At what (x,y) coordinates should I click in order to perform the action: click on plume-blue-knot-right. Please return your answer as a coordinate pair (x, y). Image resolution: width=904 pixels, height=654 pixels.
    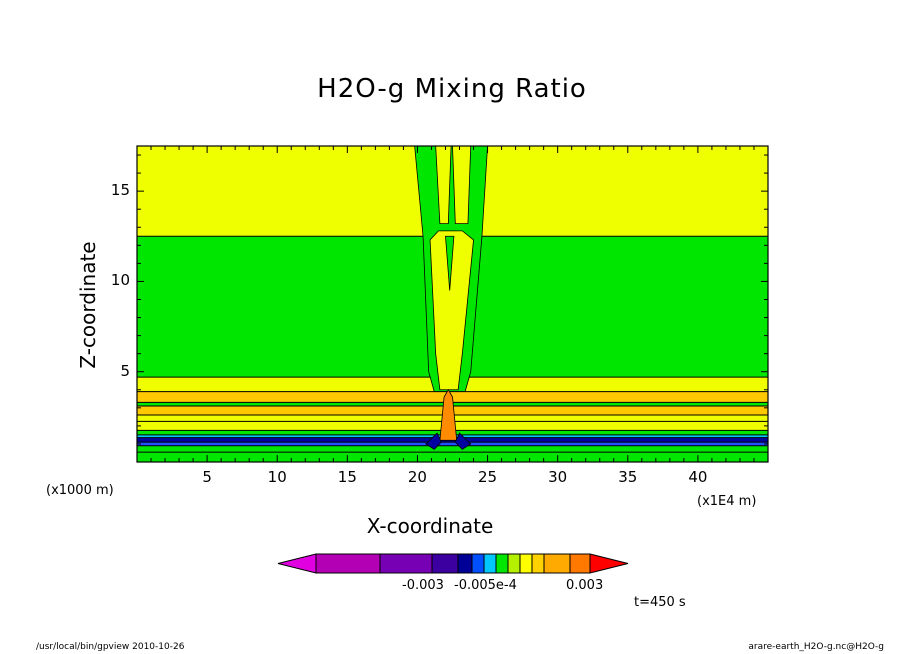
    Looking at the image, I should click on (463, 441).